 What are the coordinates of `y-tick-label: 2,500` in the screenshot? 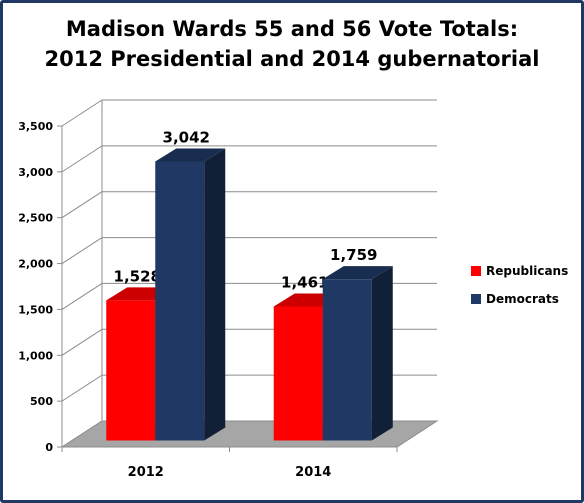 It's located at (35, 218).